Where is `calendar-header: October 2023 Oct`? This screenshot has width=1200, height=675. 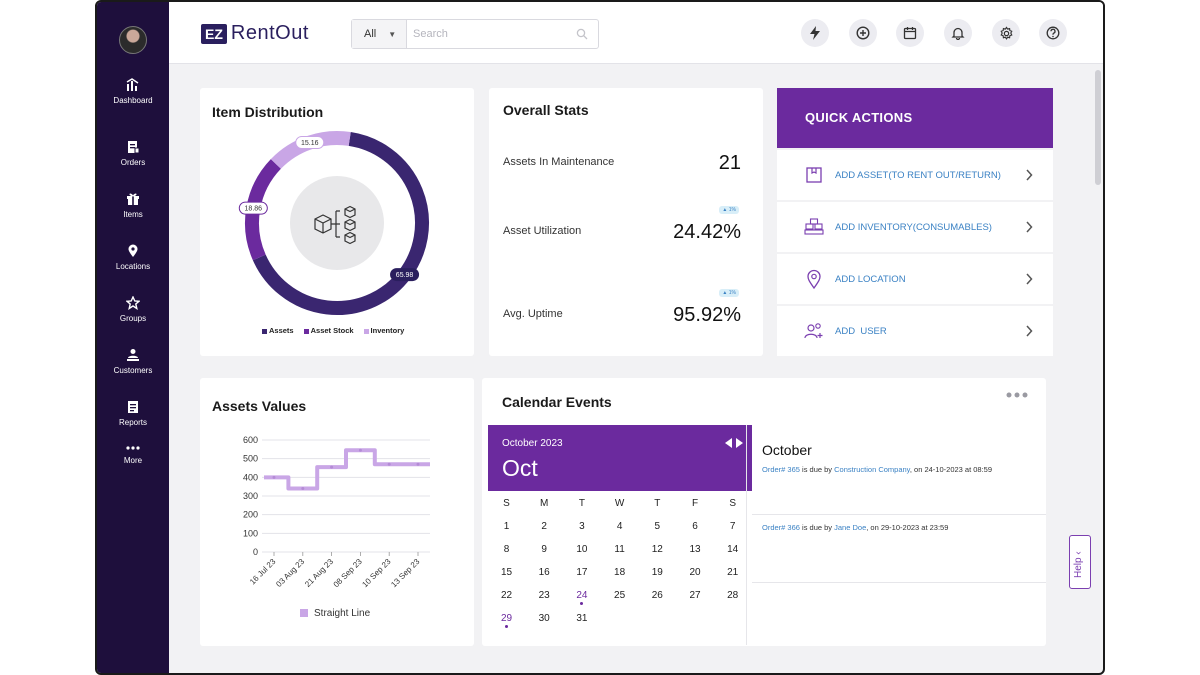 calendar-header: October 2023 Oct is located at coordinates (620, 458).